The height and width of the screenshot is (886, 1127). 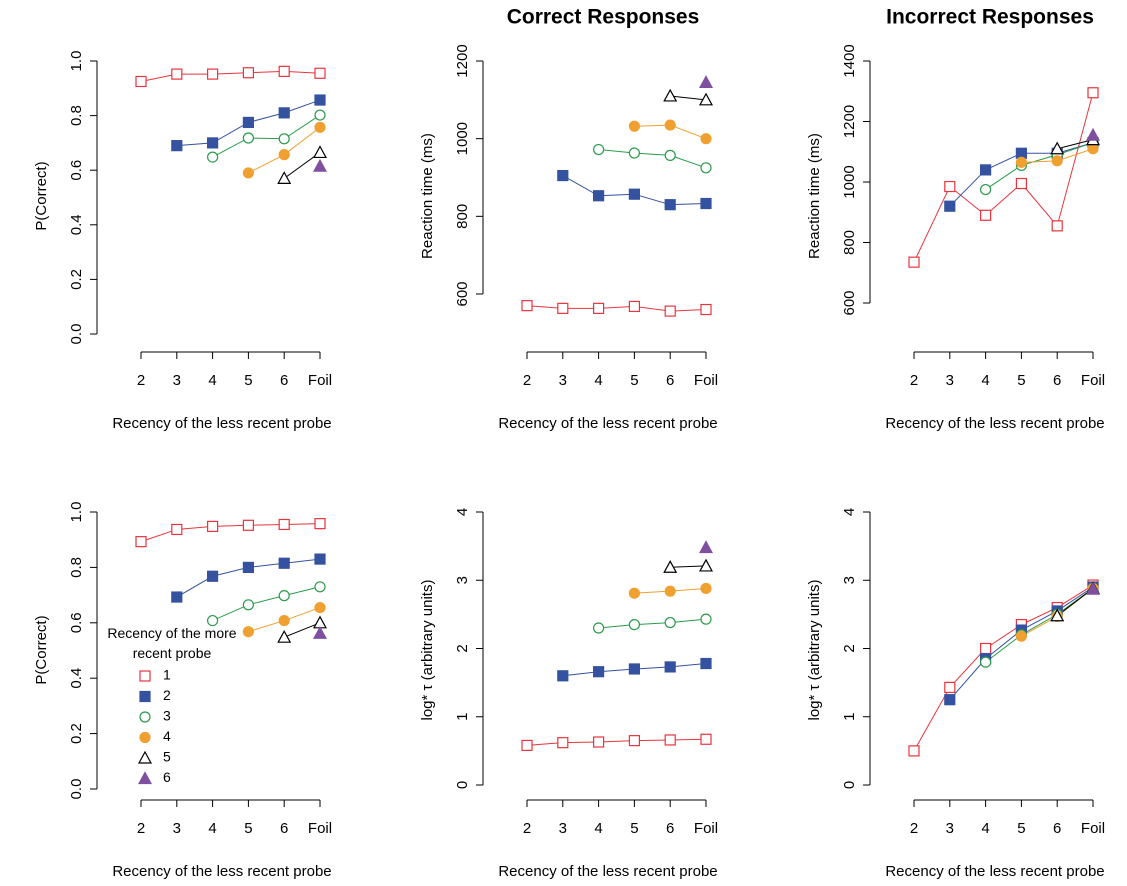 I want to click on y-tick-label: 1.0, so click(x=76, y=512).